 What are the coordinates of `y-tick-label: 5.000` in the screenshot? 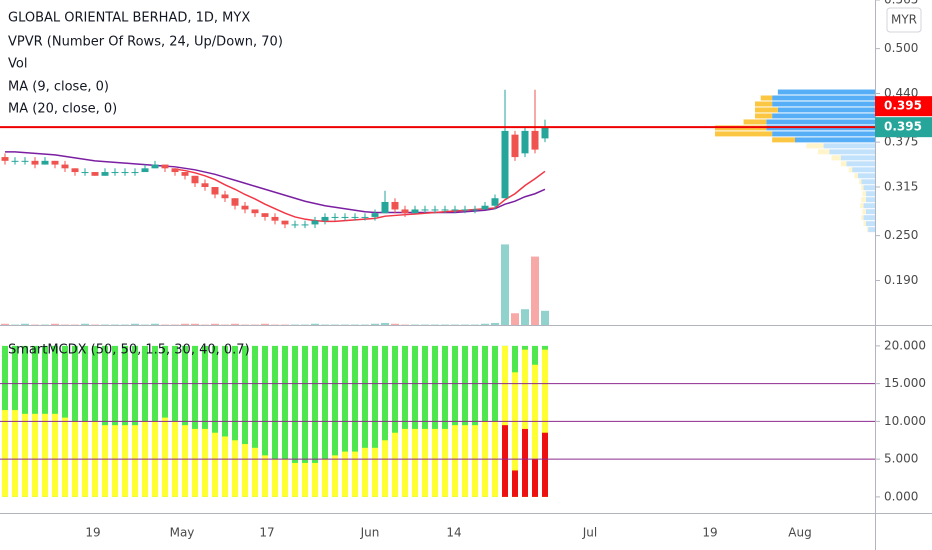 It's located at (901, 459).